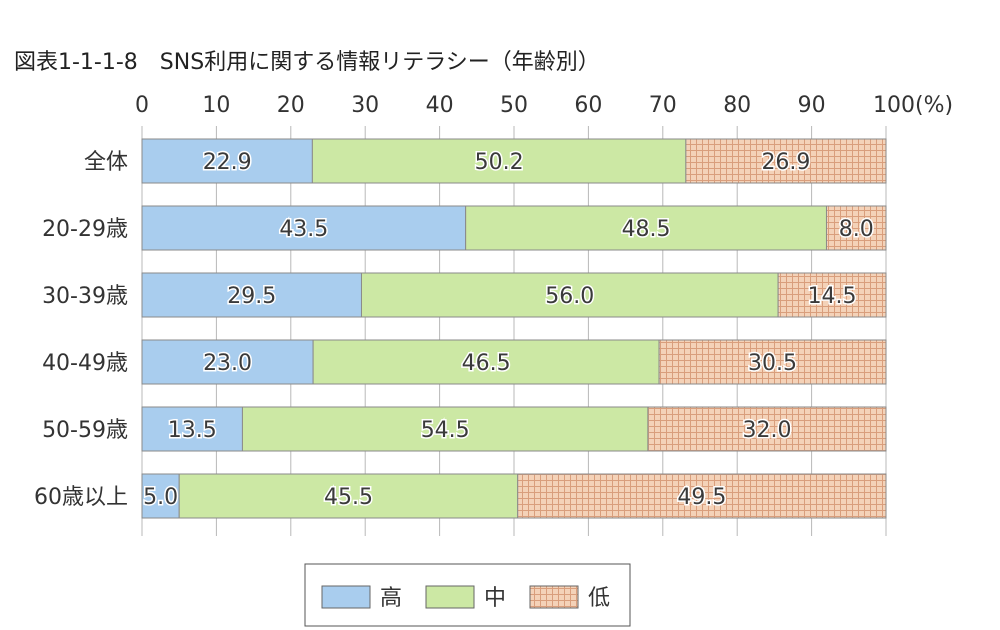 The width and height of the screenshot is (1000, 630). Describe the element at coordinates (106, 162) in the screenshot. I see `category-label: 全体` at that location.